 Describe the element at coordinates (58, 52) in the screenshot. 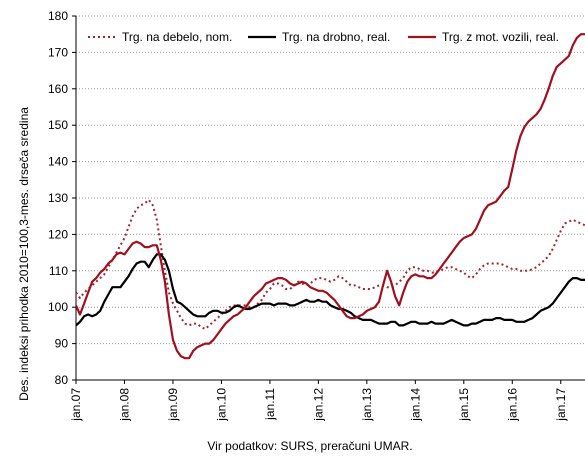

I see `y-tick-label: 170` at that location.